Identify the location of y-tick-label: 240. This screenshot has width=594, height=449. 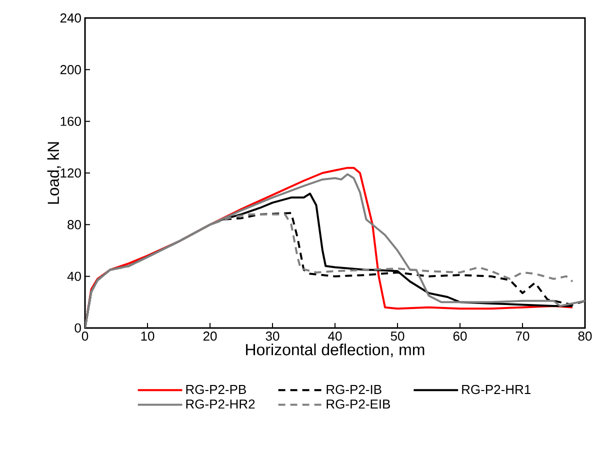
(70, 18).